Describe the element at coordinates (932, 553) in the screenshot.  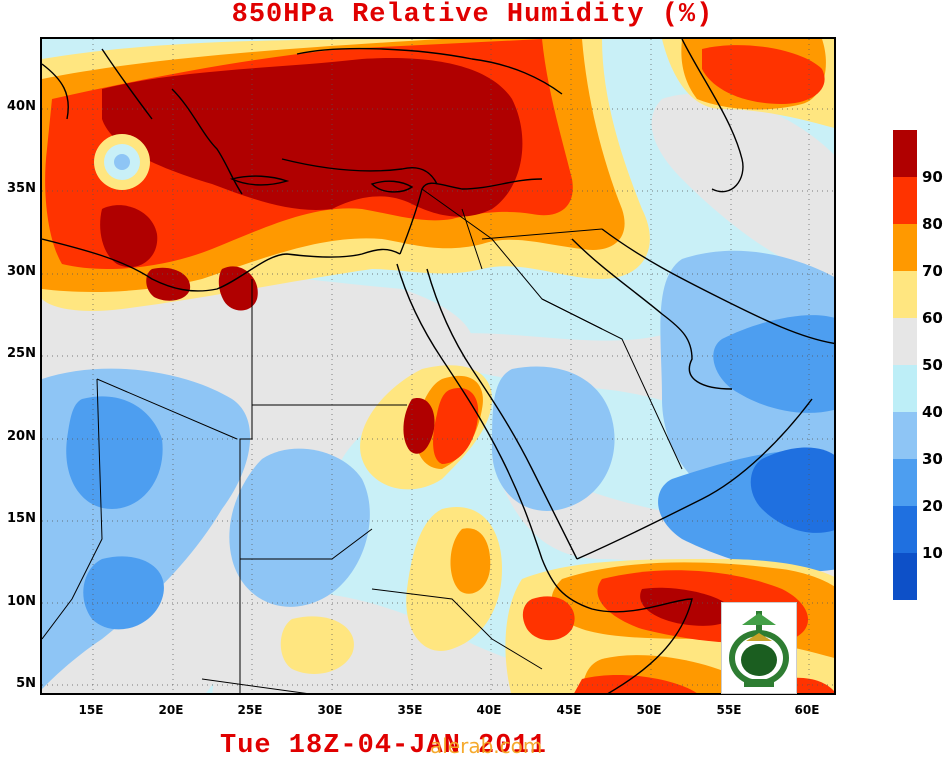
I see `legend-label-10: 10` at that location.